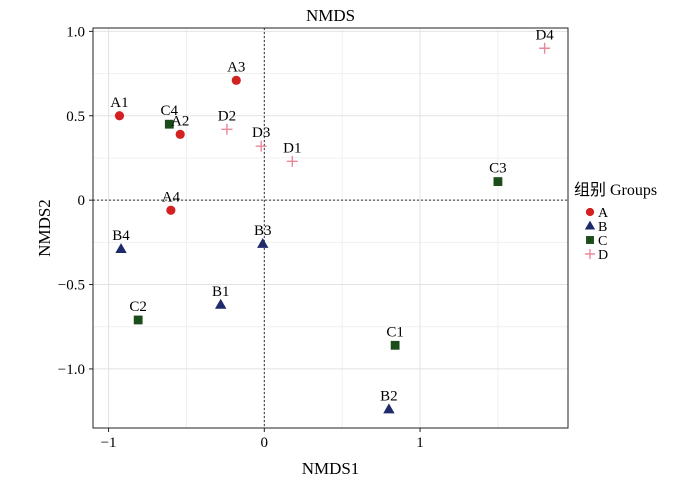 The width and height of the screenshot is (700, 487). I want to click on point-label-b1: B1, so click(221, 292).